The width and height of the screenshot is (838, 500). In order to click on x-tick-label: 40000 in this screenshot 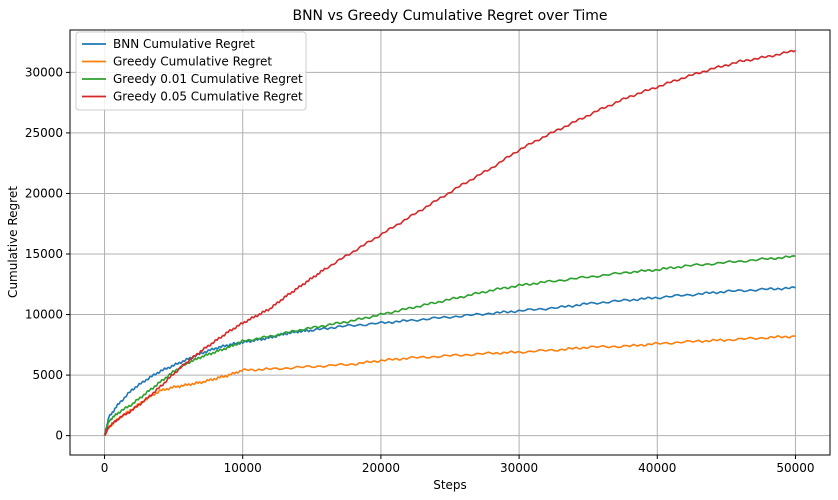, I will do `click(657, 468)`.